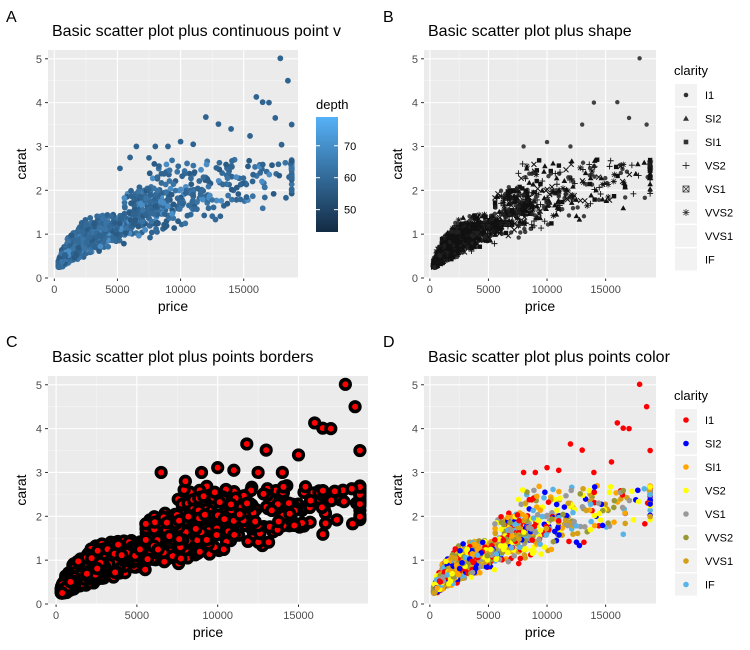 The image size is (750, 650). I want to click on legend-label: IF, so click(710, 261).